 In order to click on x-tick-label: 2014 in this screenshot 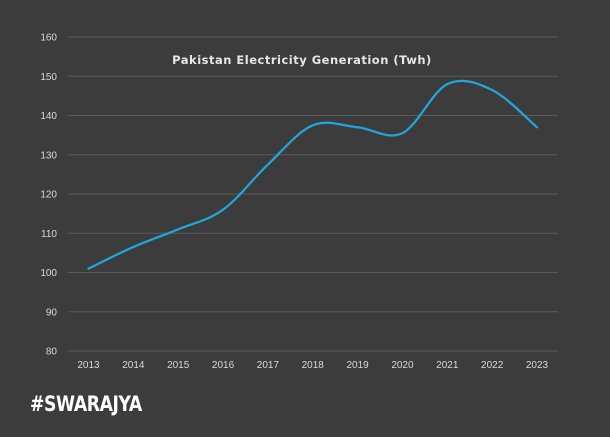, I will do `click(133, 365)`.